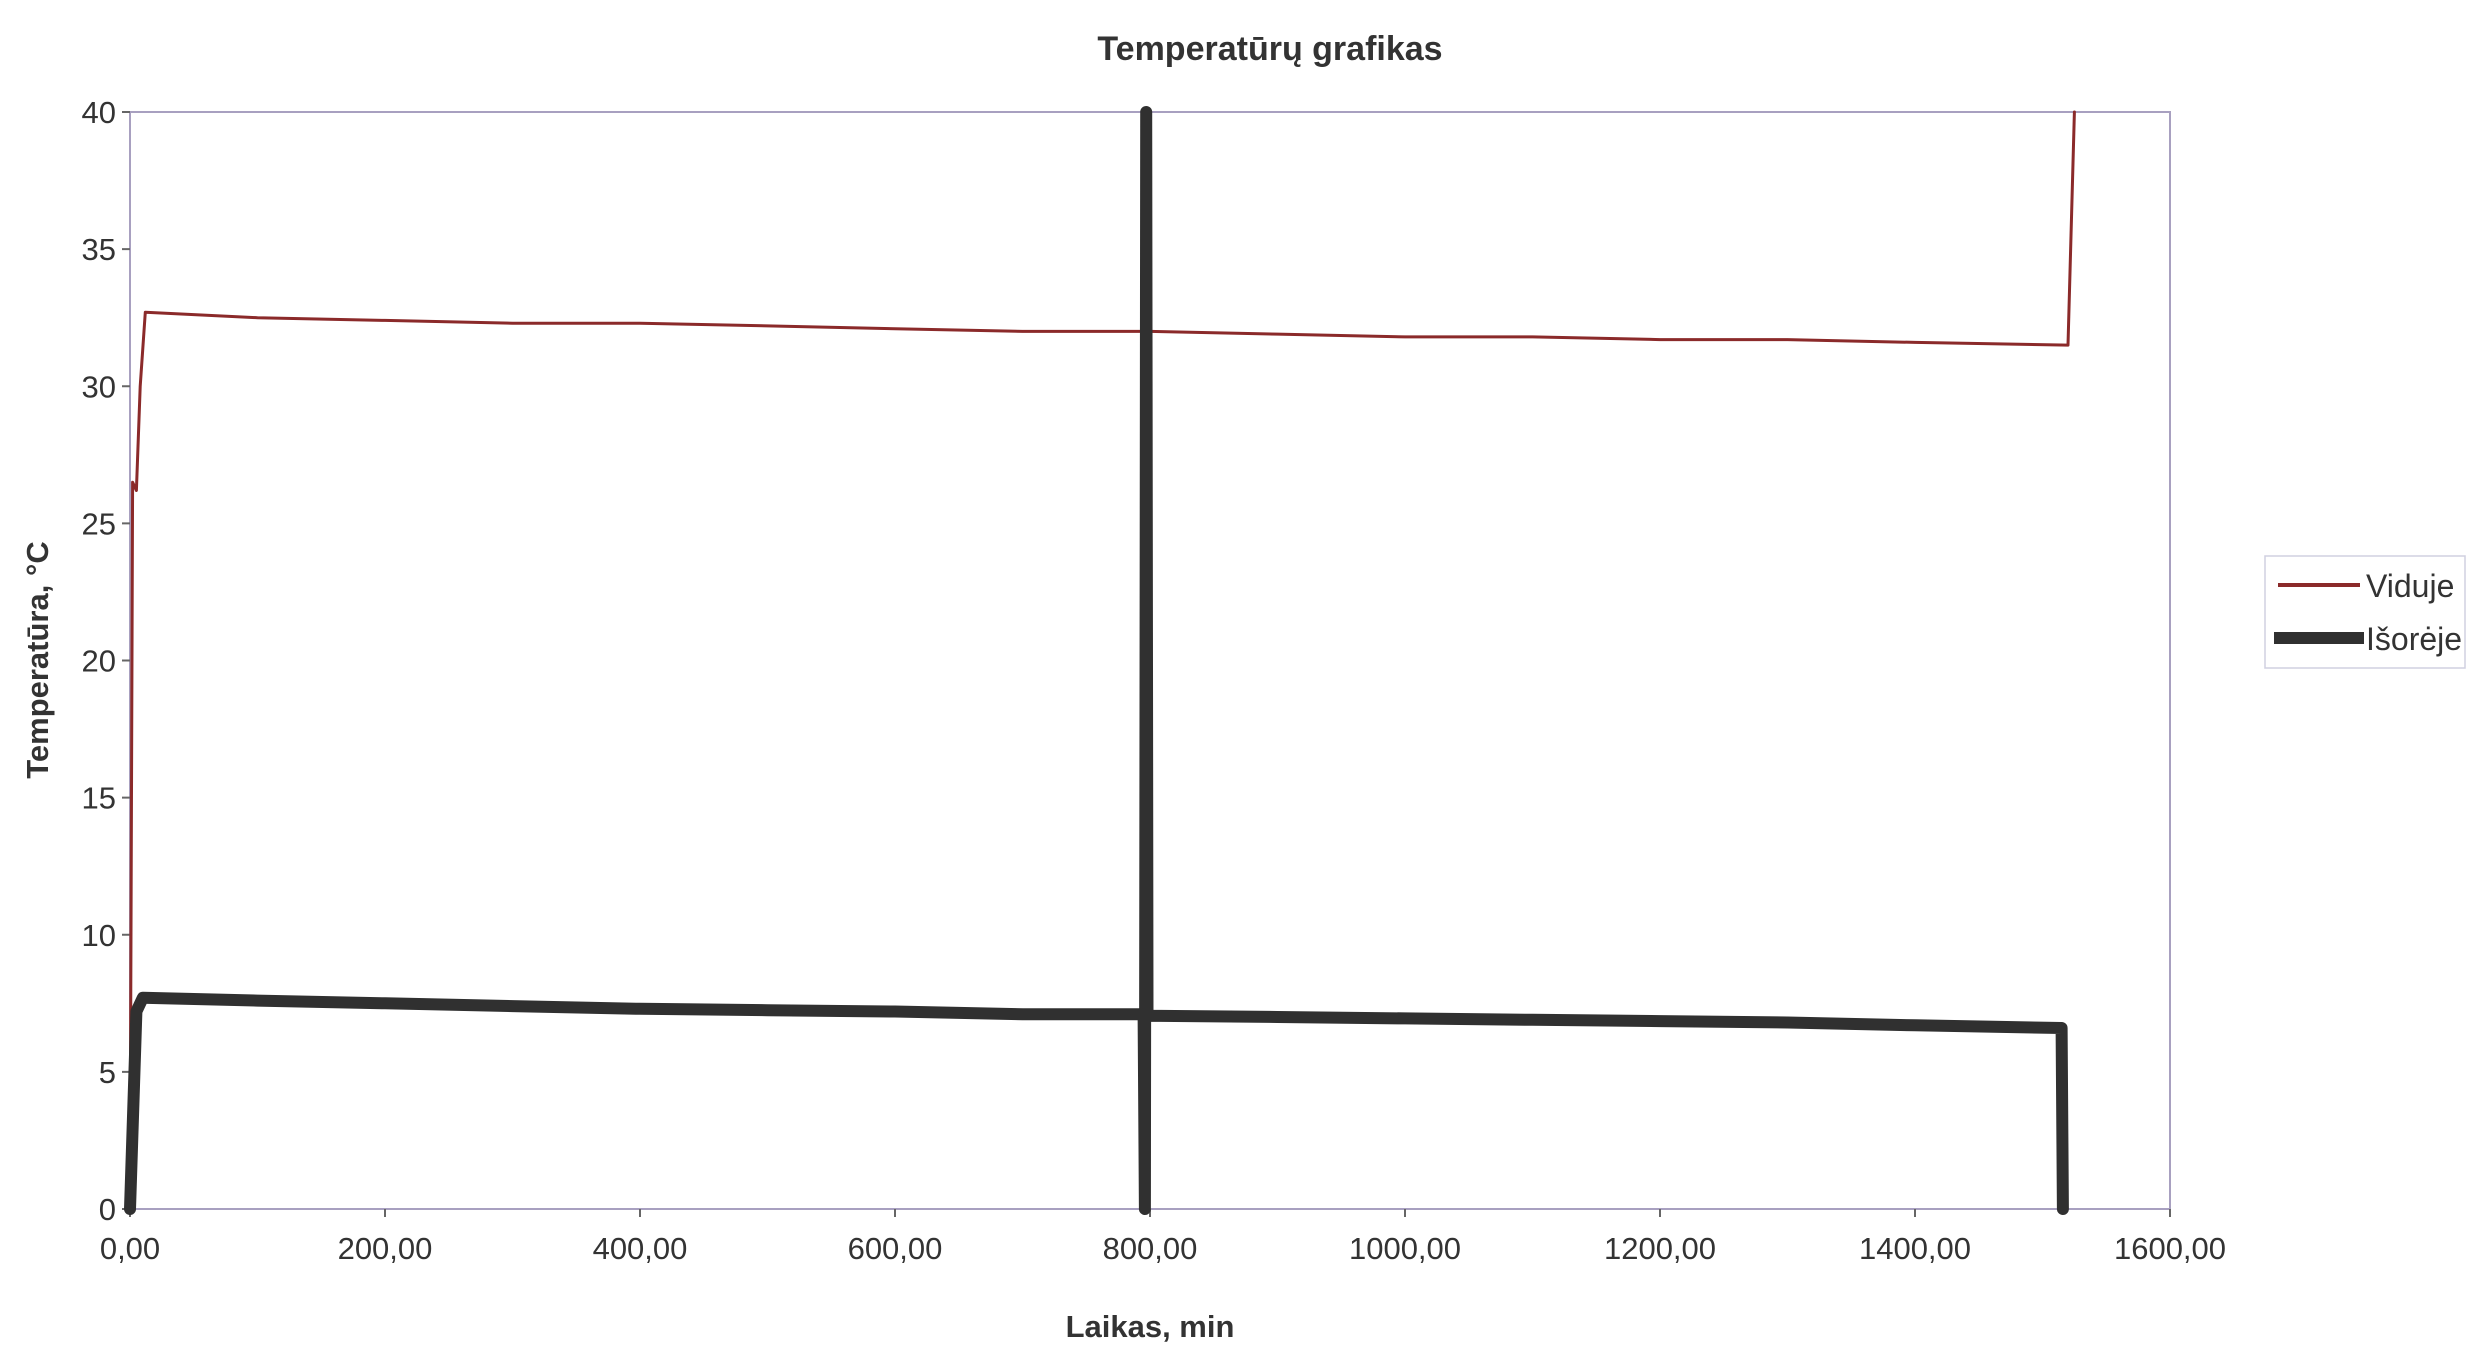 This screenshot has width=2470, height=1348. Describe the element at coordinates (1405, 1248) in the screenshot. I see `x-tick-label: 1000,00` at that location.